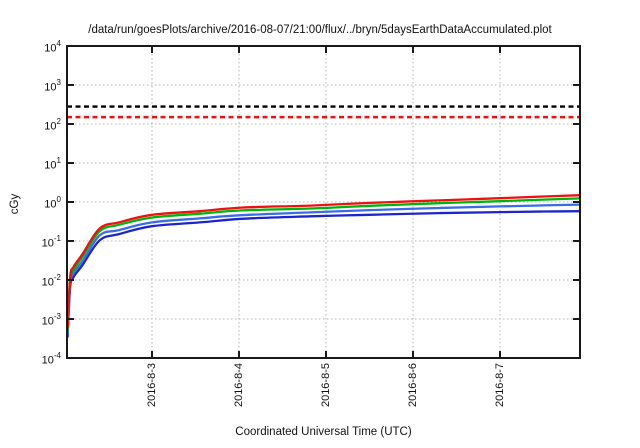 The image size is (640, 448). What do you see at coordinates (51, 320) in the screenshot?
I see `y-tick-label: 10⁻³` at bounding box center [51, 320].